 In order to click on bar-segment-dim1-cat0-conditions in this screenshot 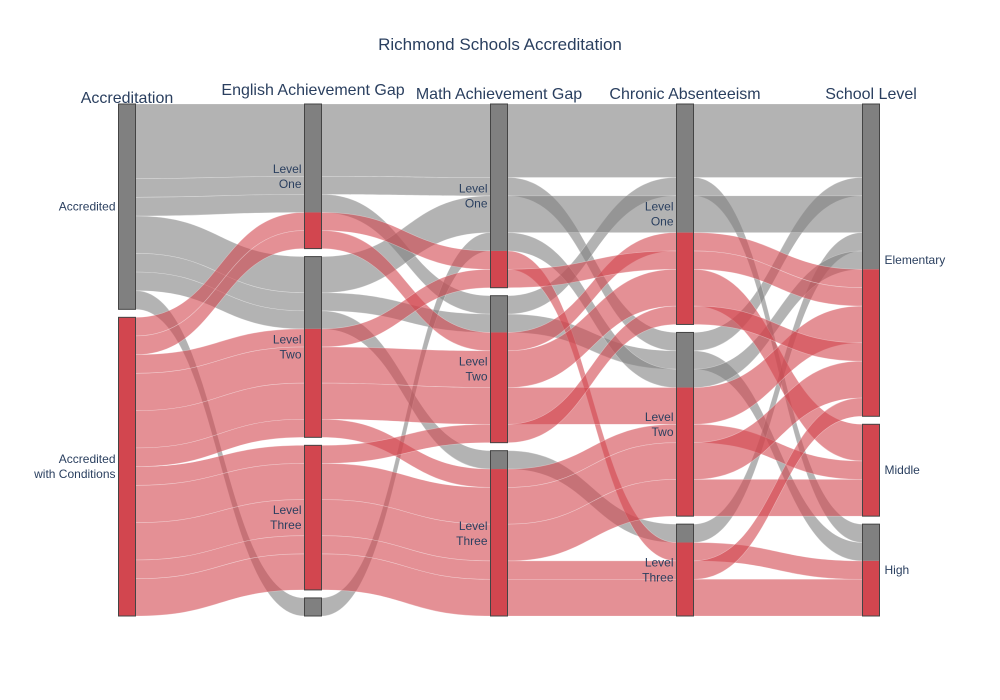, I will do `click(313, 230)`.